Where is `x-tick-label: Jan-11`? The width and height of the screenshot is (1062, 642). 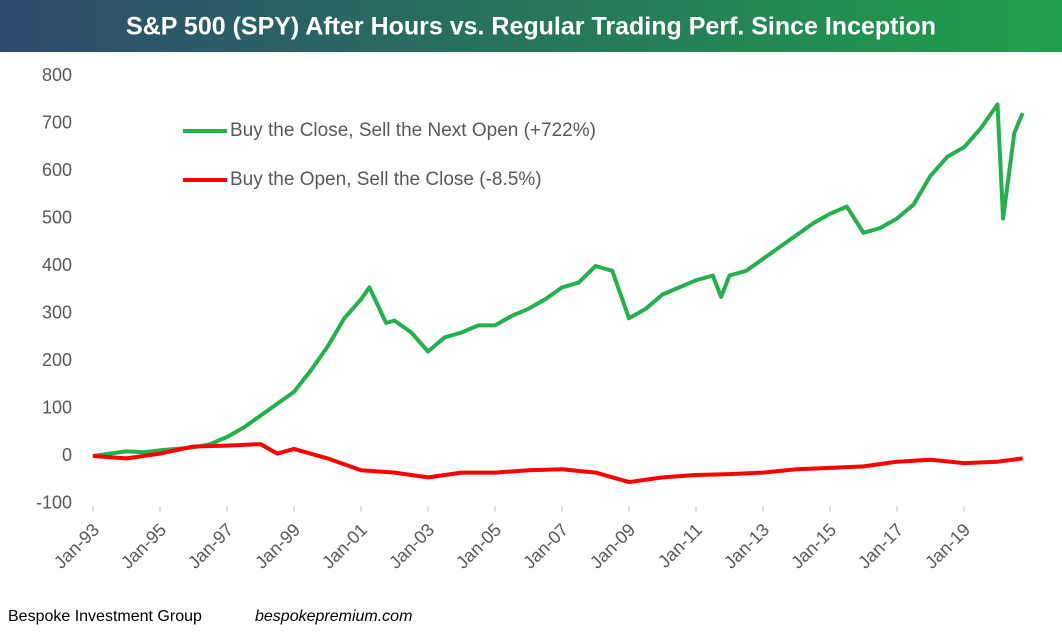 x-tick-label: Jan-11 is located at coordinates (680, 546).